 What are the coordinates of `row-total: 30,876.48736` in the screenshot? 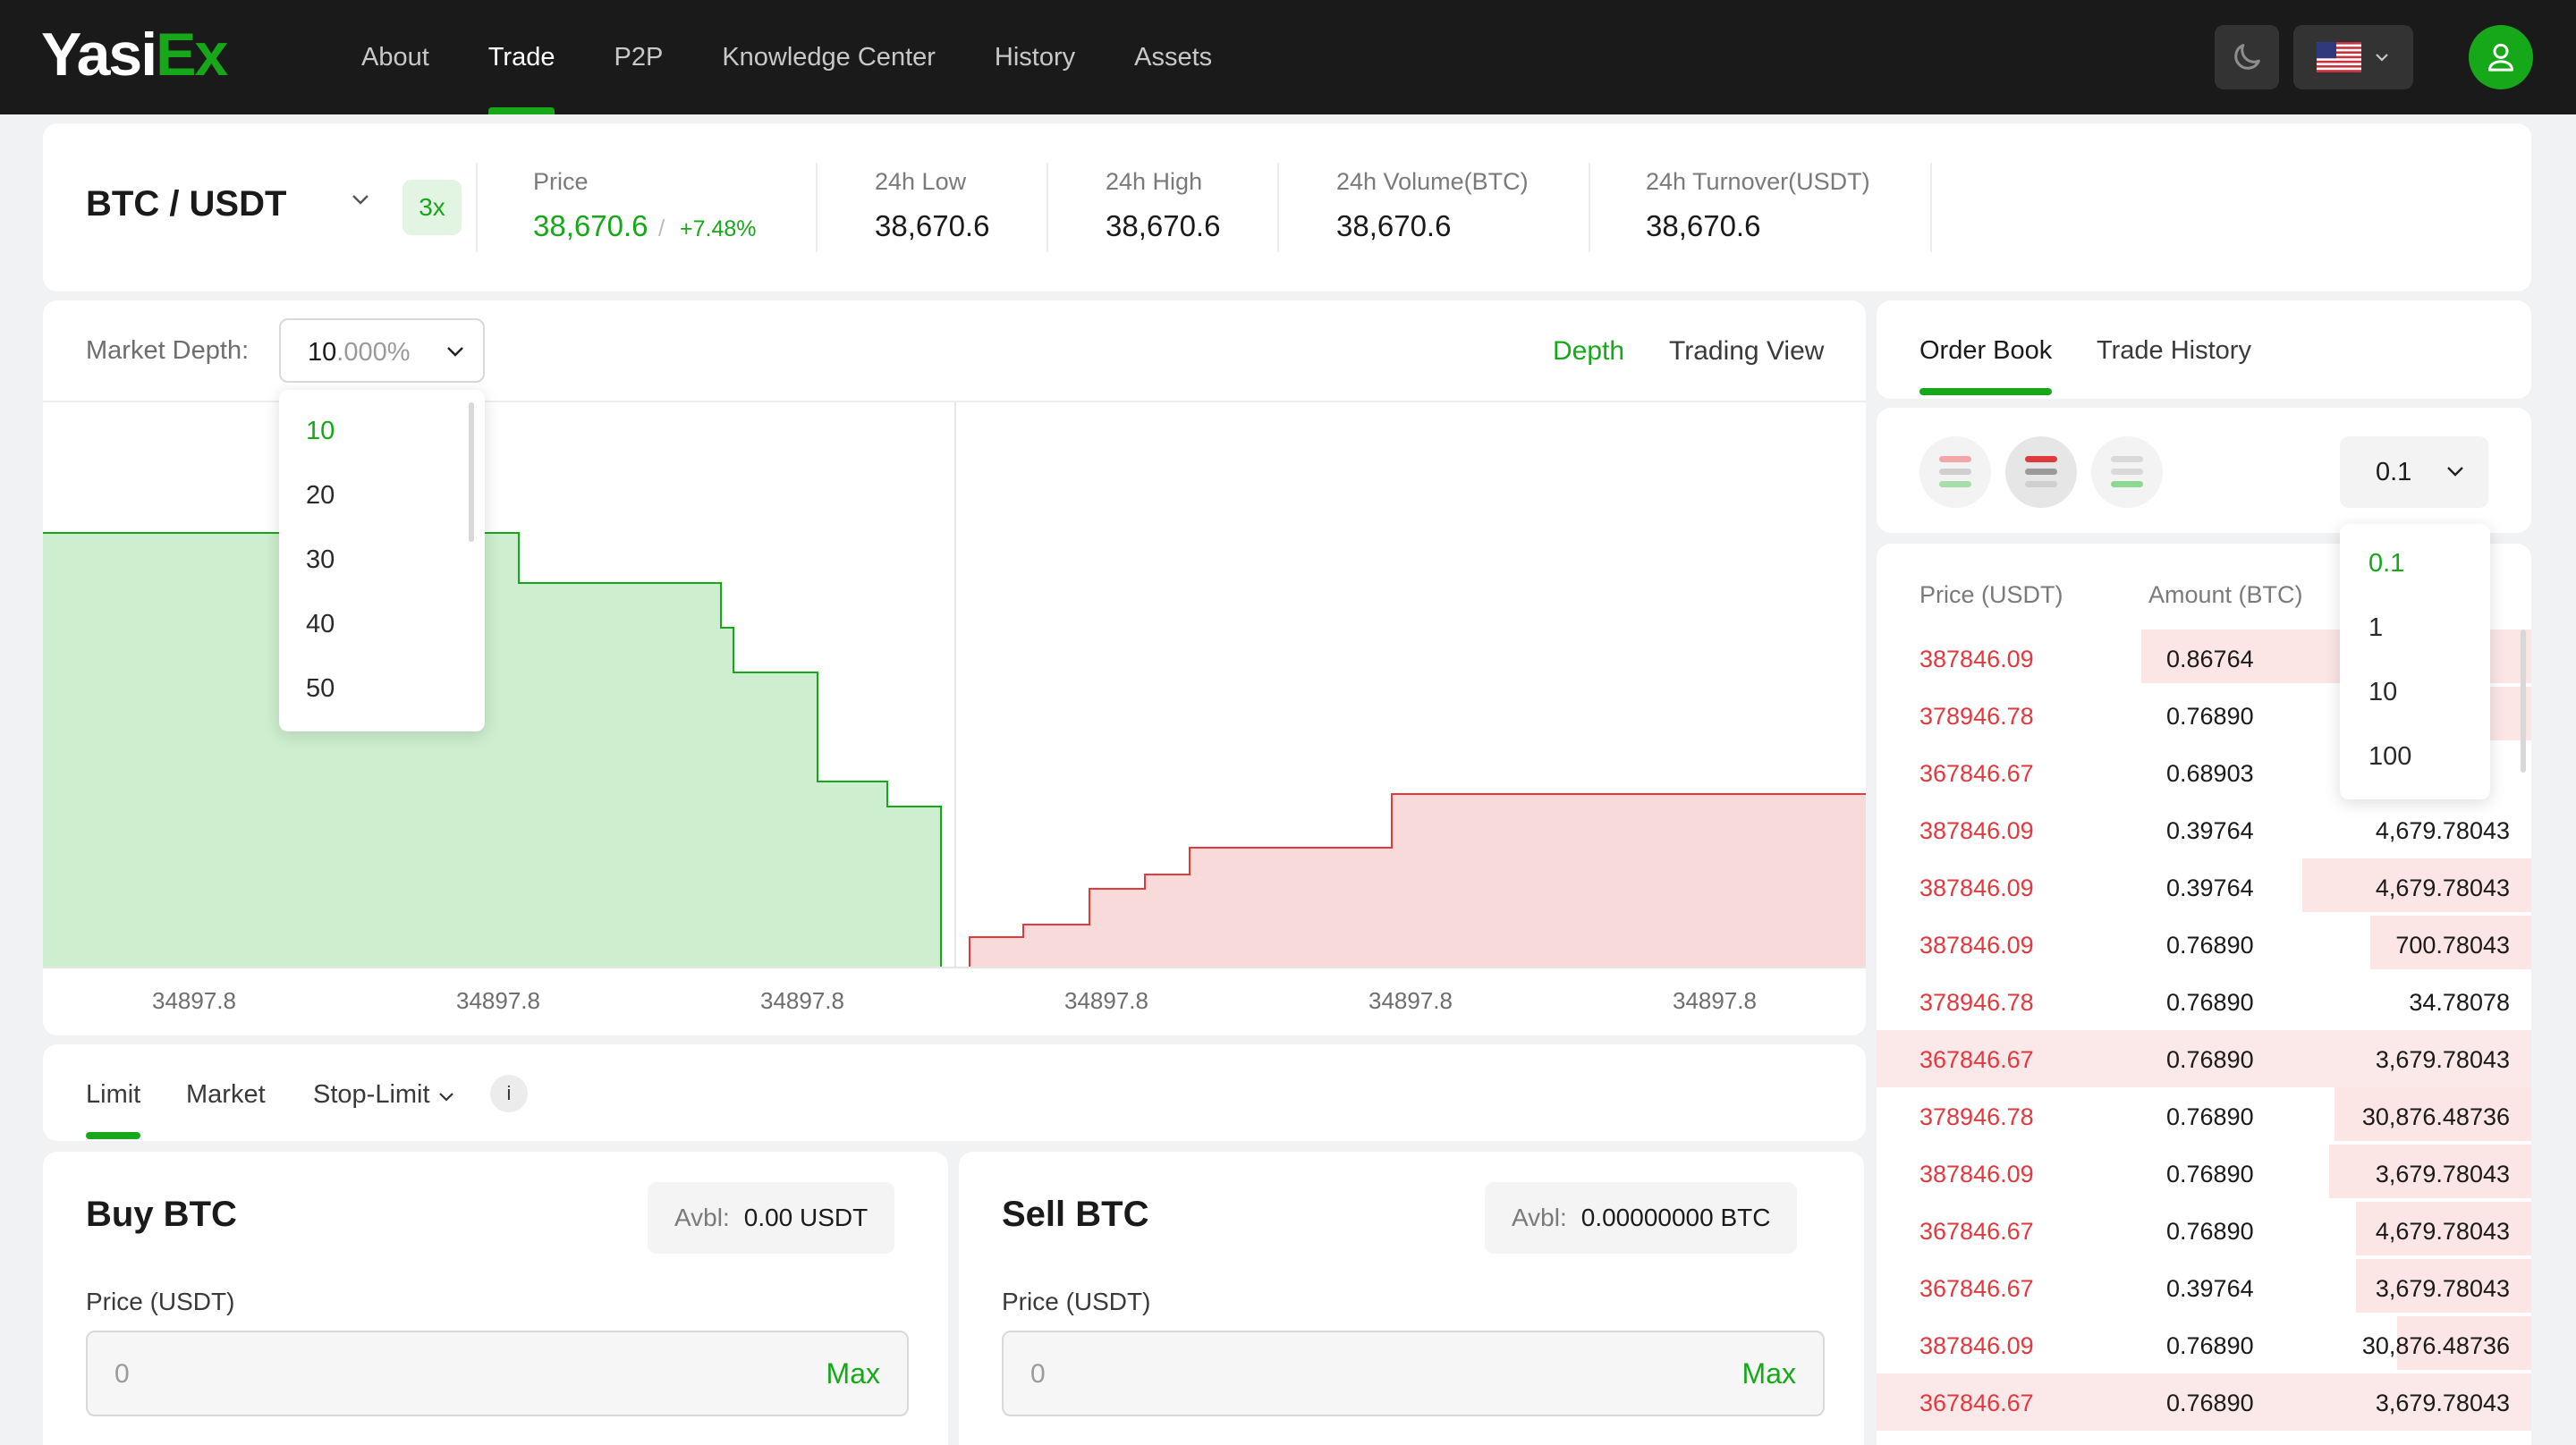 It's located at (2435, 1345).